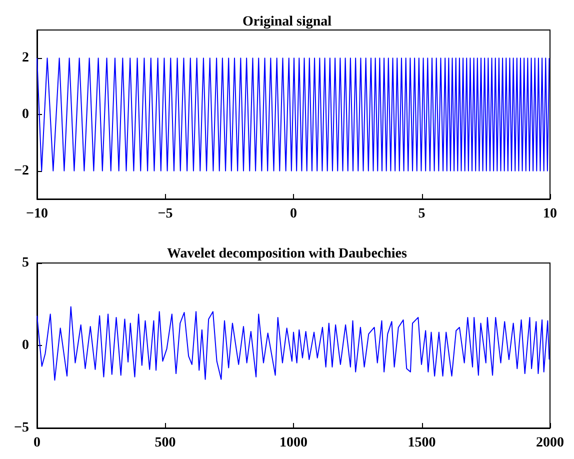 This screenshot has height=459, width=574. What do you see at coordinates (21, 428) in the screenshot?
I see `y-tick-label: −5` at bounding box center [21, 428].